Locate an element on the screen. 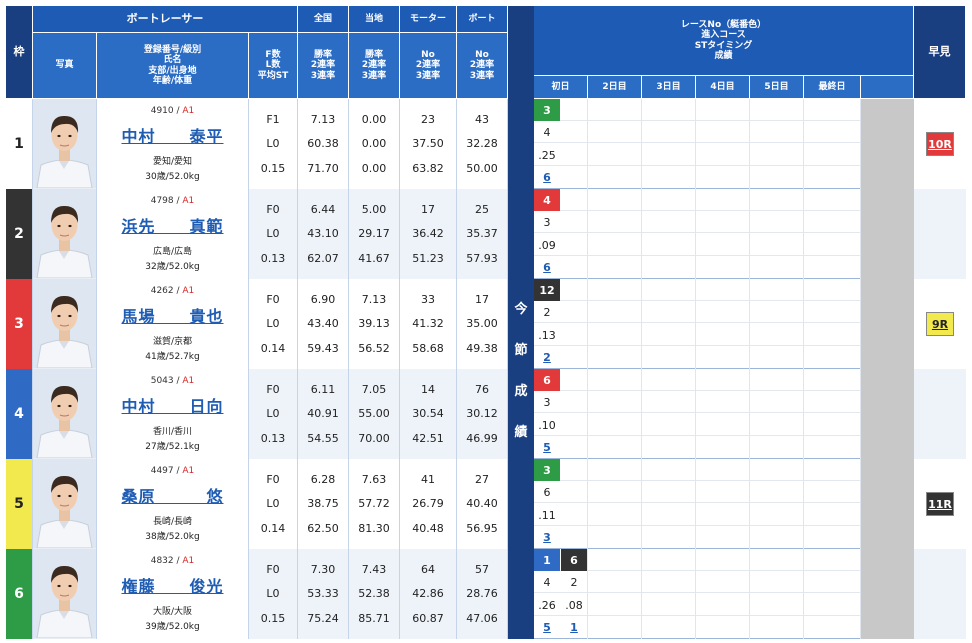 This screenshot has height=643, width=972. header-racer-group: ボートレーサー is located at coordinates (165, 19).